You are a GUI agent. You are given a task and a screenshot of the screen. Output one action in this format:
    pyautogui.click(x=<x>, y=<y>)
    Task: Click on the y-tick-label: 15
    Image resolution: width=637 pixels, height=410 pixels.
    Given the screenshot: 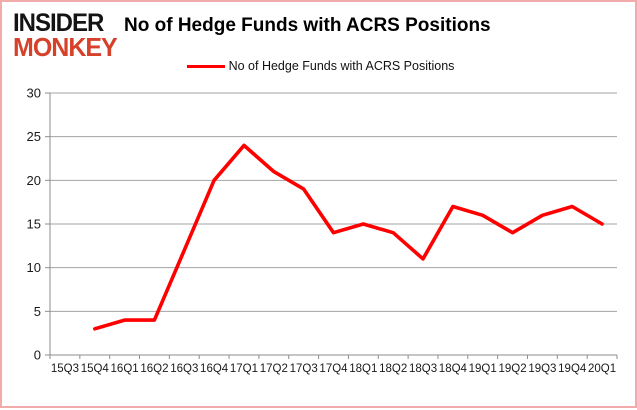 What is the action you would take?
    pyautogui.click(x=34, y=224)
    